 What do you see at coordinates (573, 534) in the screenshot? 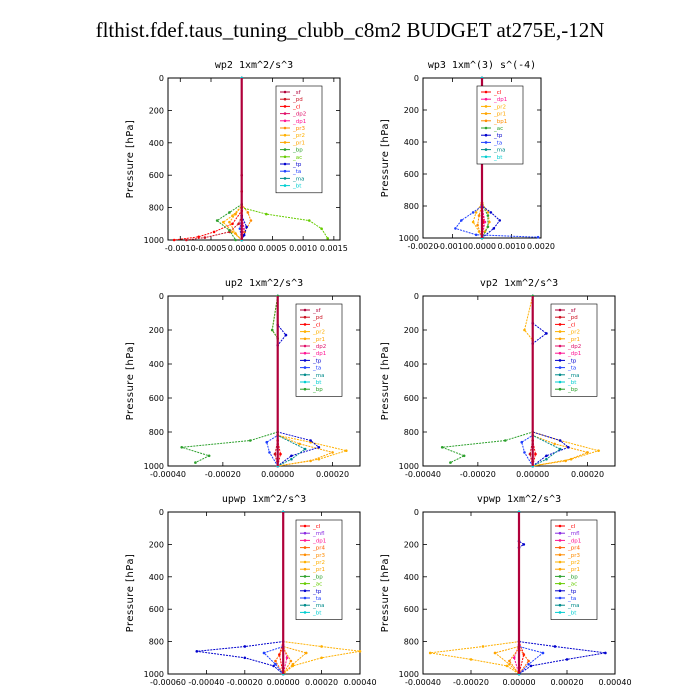
I see `legend-label: _mfl` at bounding box center [573, 534].